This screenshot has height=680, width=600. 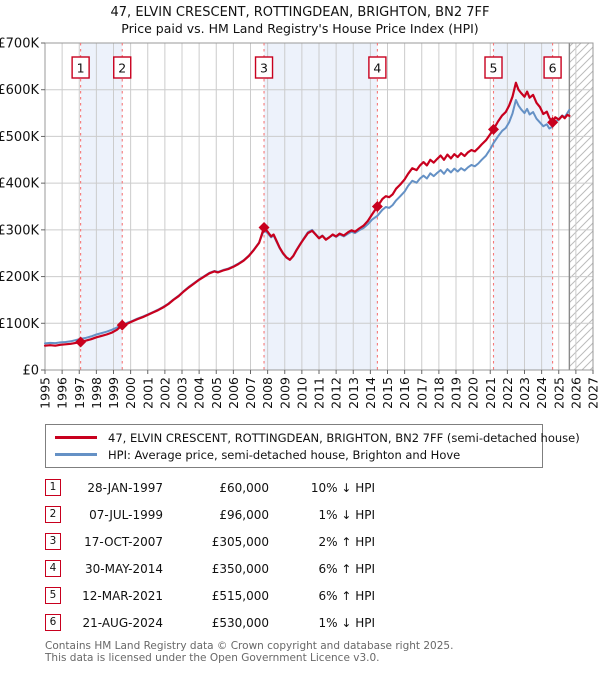 I want to click on x-axis-label: 2004, so click(x=199, y=393).